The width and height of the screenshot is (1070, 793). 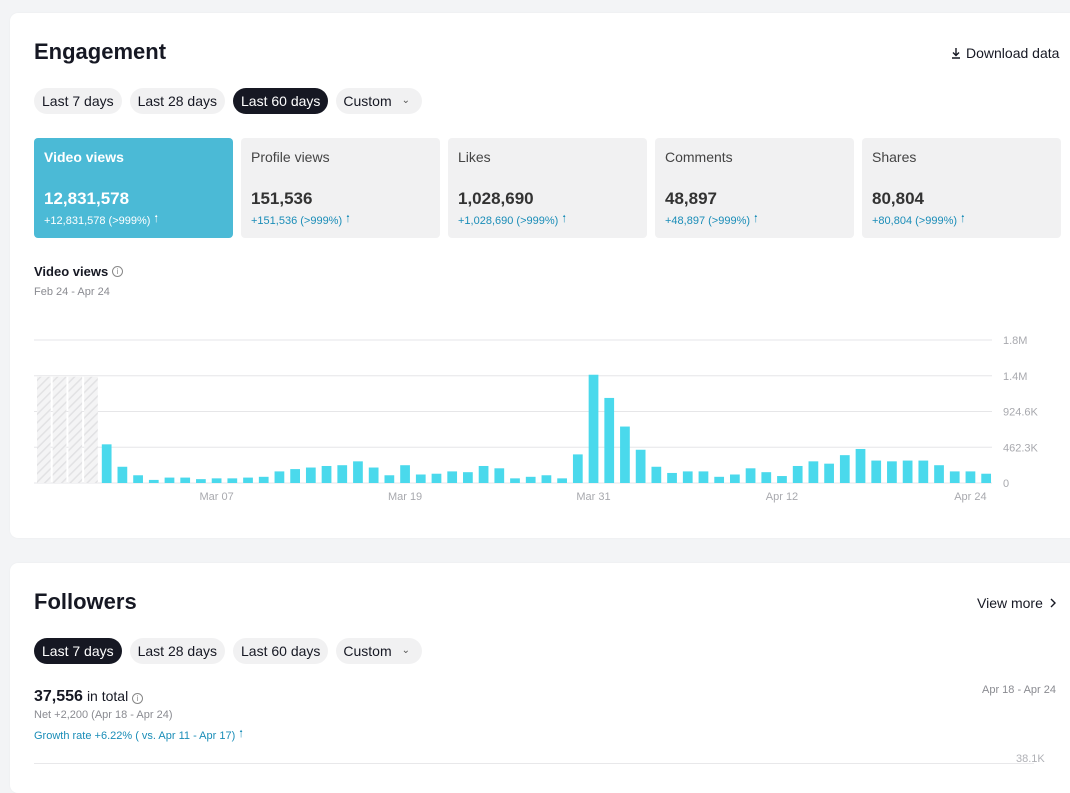 What do you see at coordinates (593, 497) in the screenshot?
I see `x-tick-label: Mar 31` at bounding box center [593, 497].